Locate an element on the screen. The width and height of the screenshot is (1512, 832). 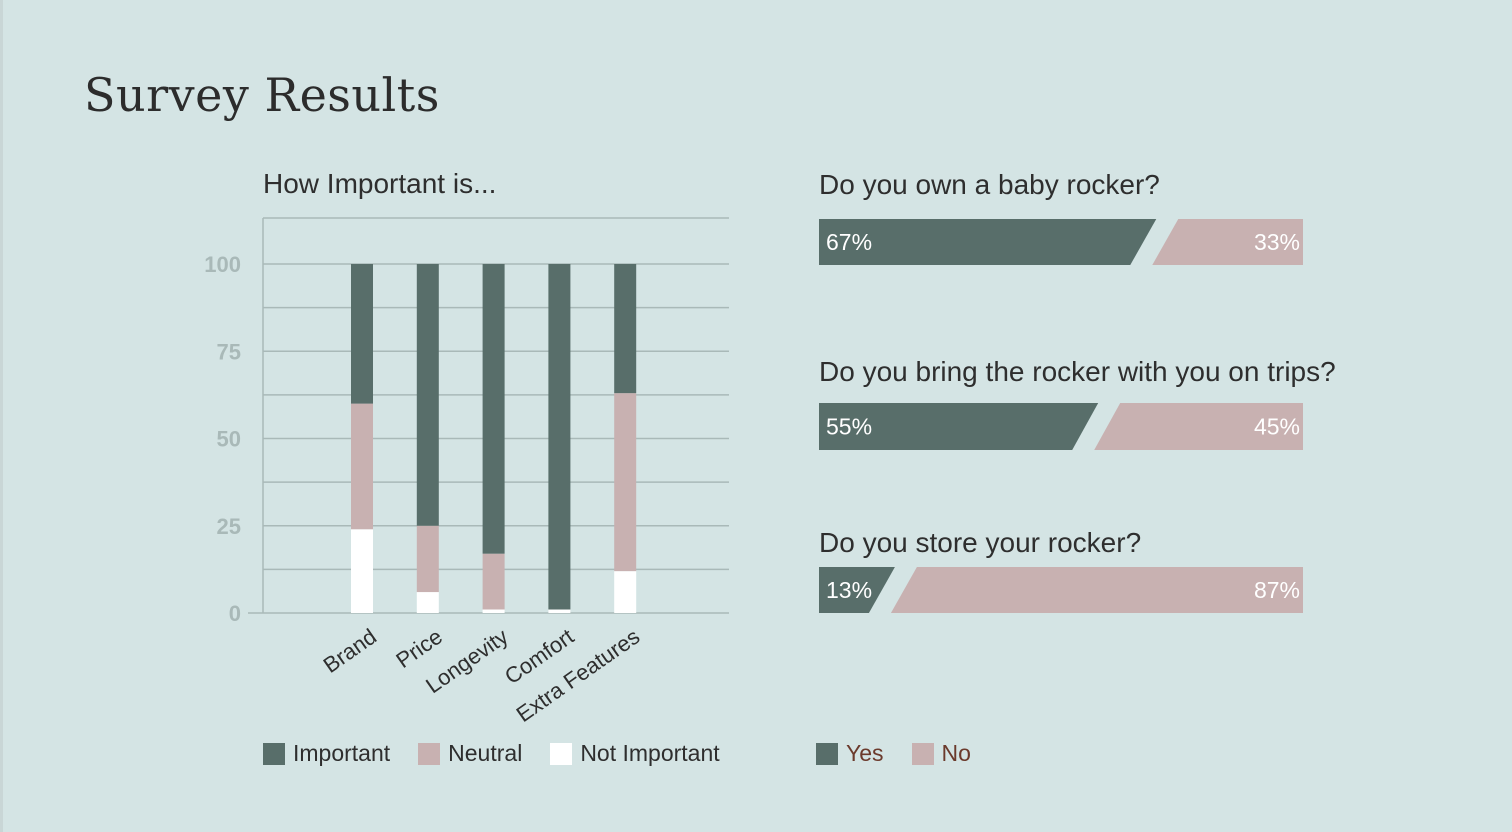
legend-item-important: Important is located at coordinates (326, 753).